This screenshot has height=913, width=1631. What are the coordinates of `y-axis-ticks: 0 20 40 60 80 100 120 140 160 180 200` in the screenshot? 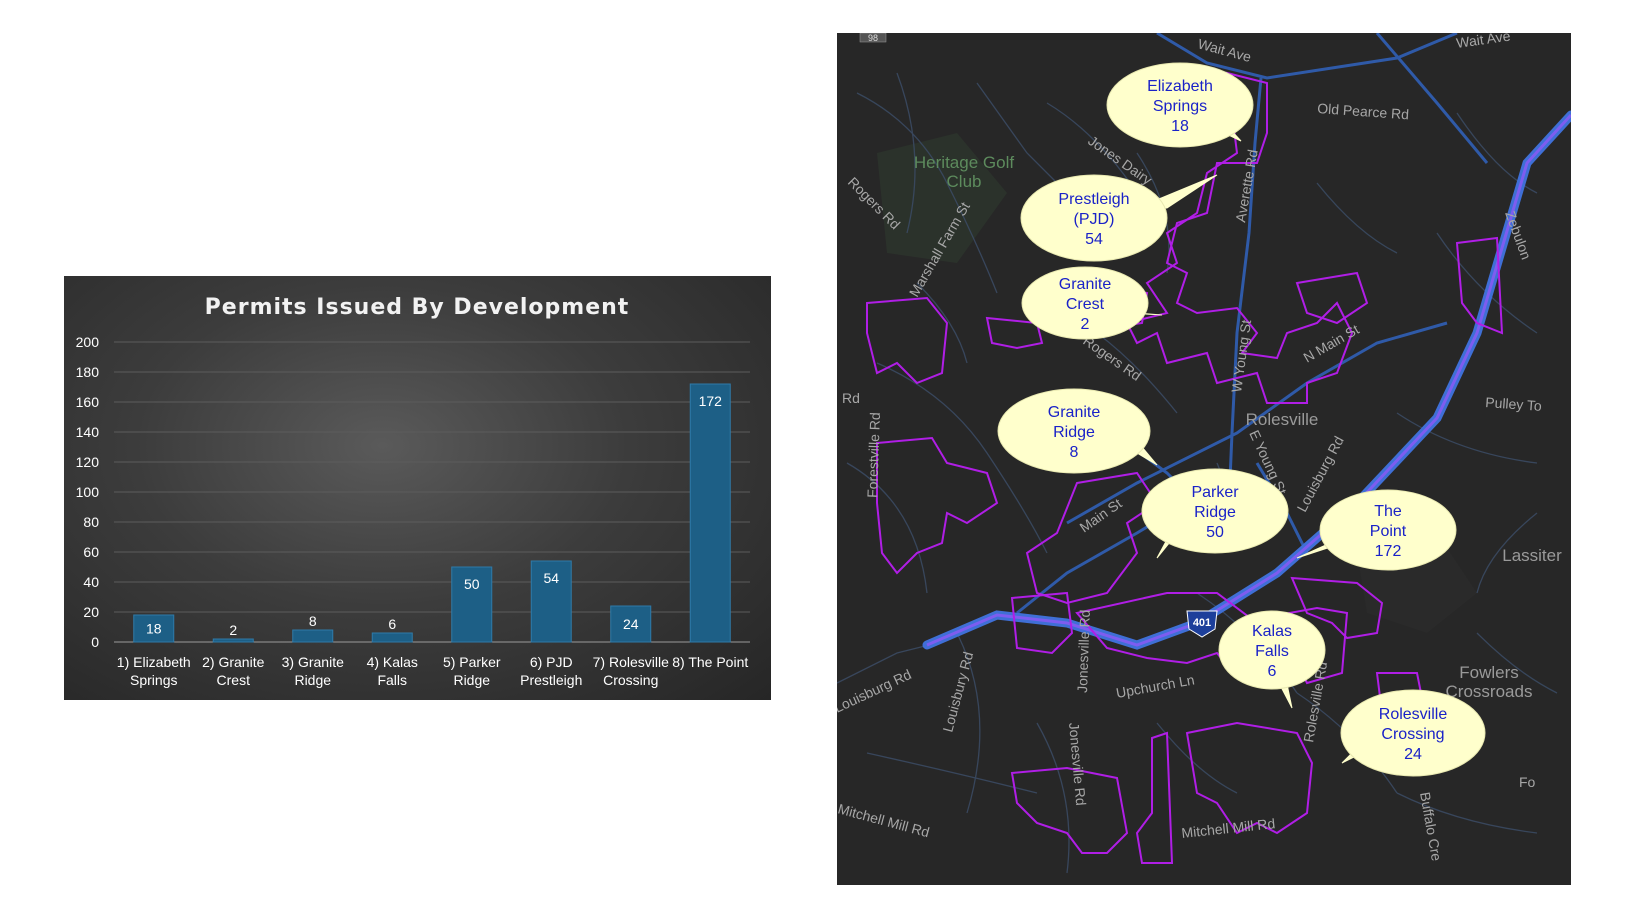 It's located at (88, 492).